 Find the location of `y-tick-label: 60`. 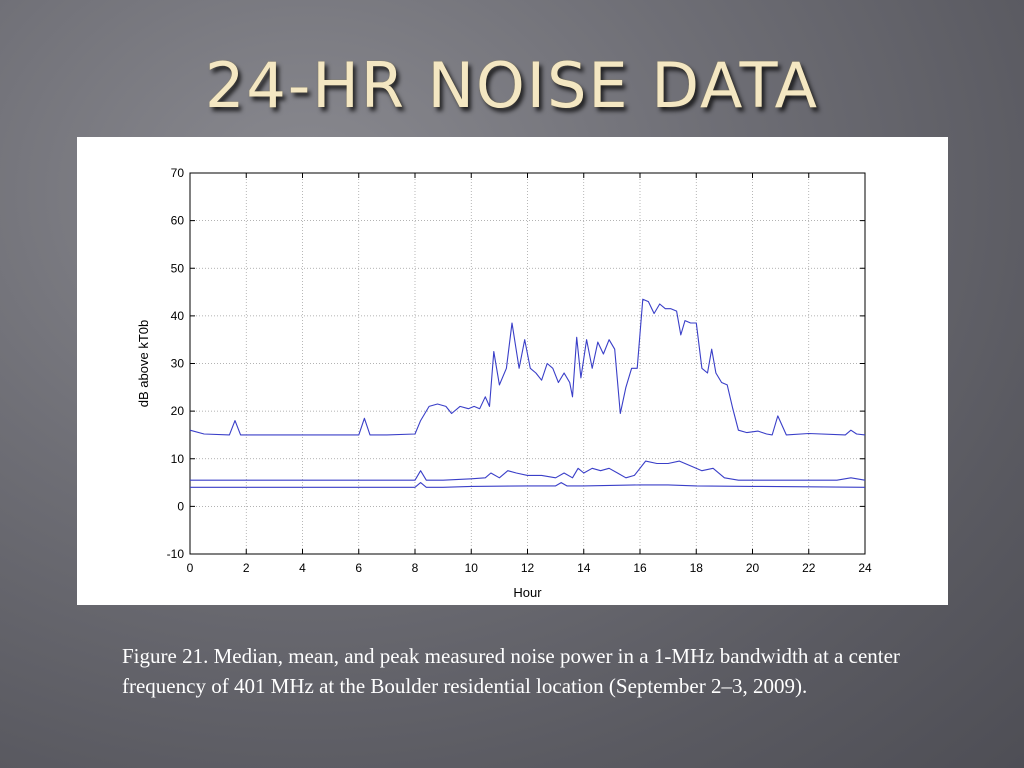

y-tick-label: 60 is located at coordinates (178, 221).